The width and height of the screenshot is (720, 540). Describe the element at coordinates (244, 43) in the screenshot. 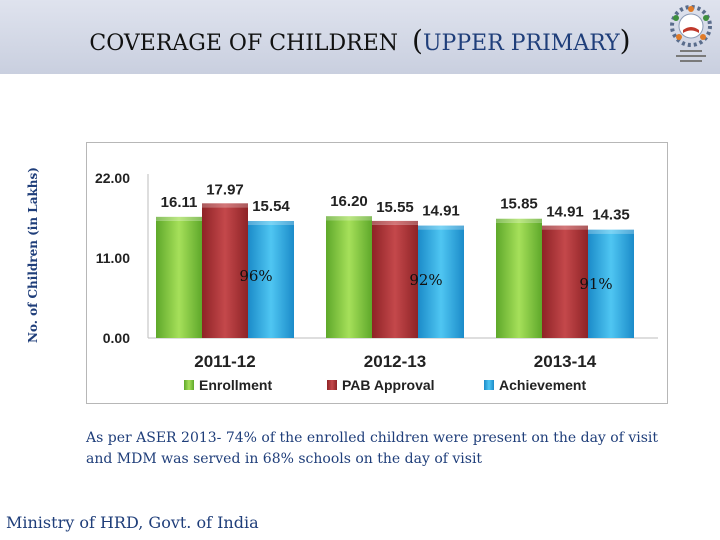

I see `title-part-main: COVERAGE OF CHILDREN` at that location.